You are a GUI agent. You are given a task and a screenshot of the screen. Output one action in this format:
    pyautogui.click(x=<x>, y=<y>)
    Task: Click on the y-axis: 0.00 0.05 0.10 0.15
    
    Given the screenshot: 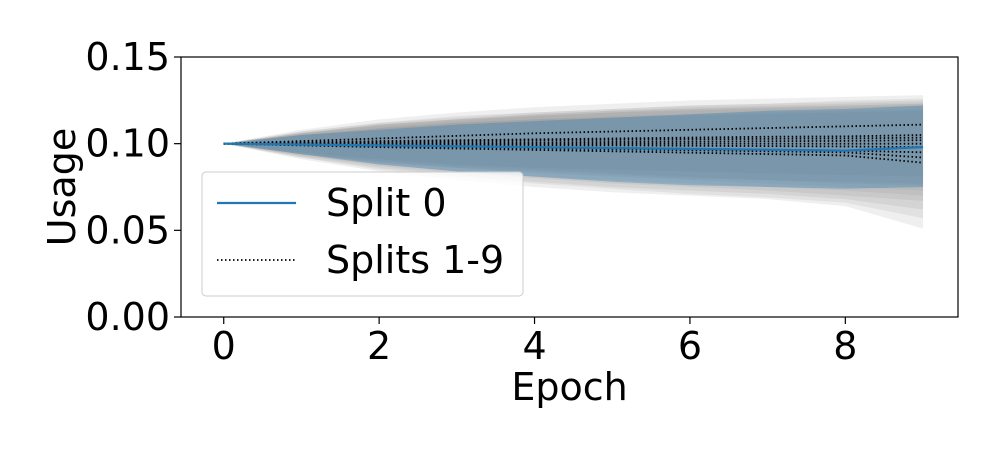 What is the action you would take?
    pyautogui.click(x=133, y=187)
    